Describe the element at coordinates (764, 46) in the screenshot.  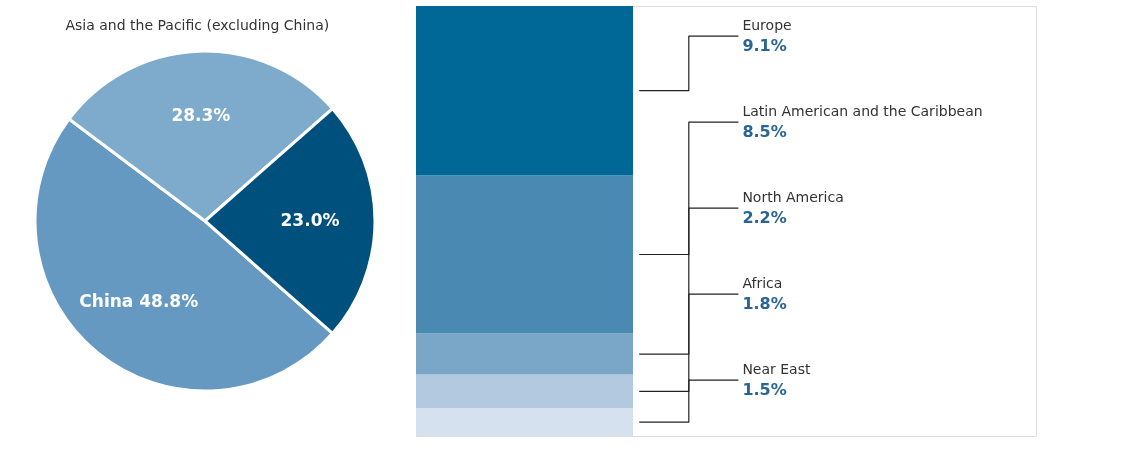
I see `data-label: 9.1%` at that location.